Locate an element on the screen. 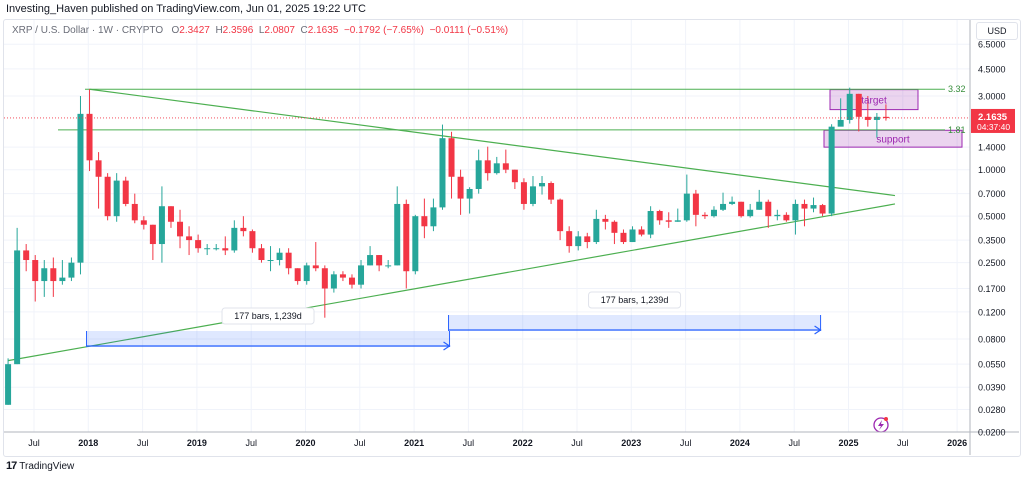 This screenshot has height=477, width=1024. tradingview-logo: 17 TradingView is located at coordinates (40, 466).